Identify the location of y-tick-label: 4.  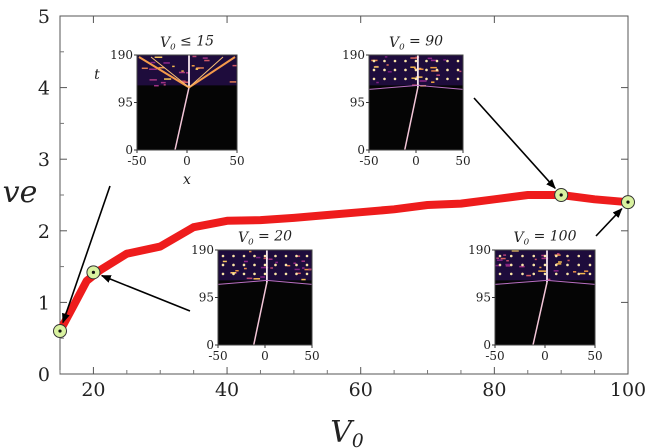
(44, 89).